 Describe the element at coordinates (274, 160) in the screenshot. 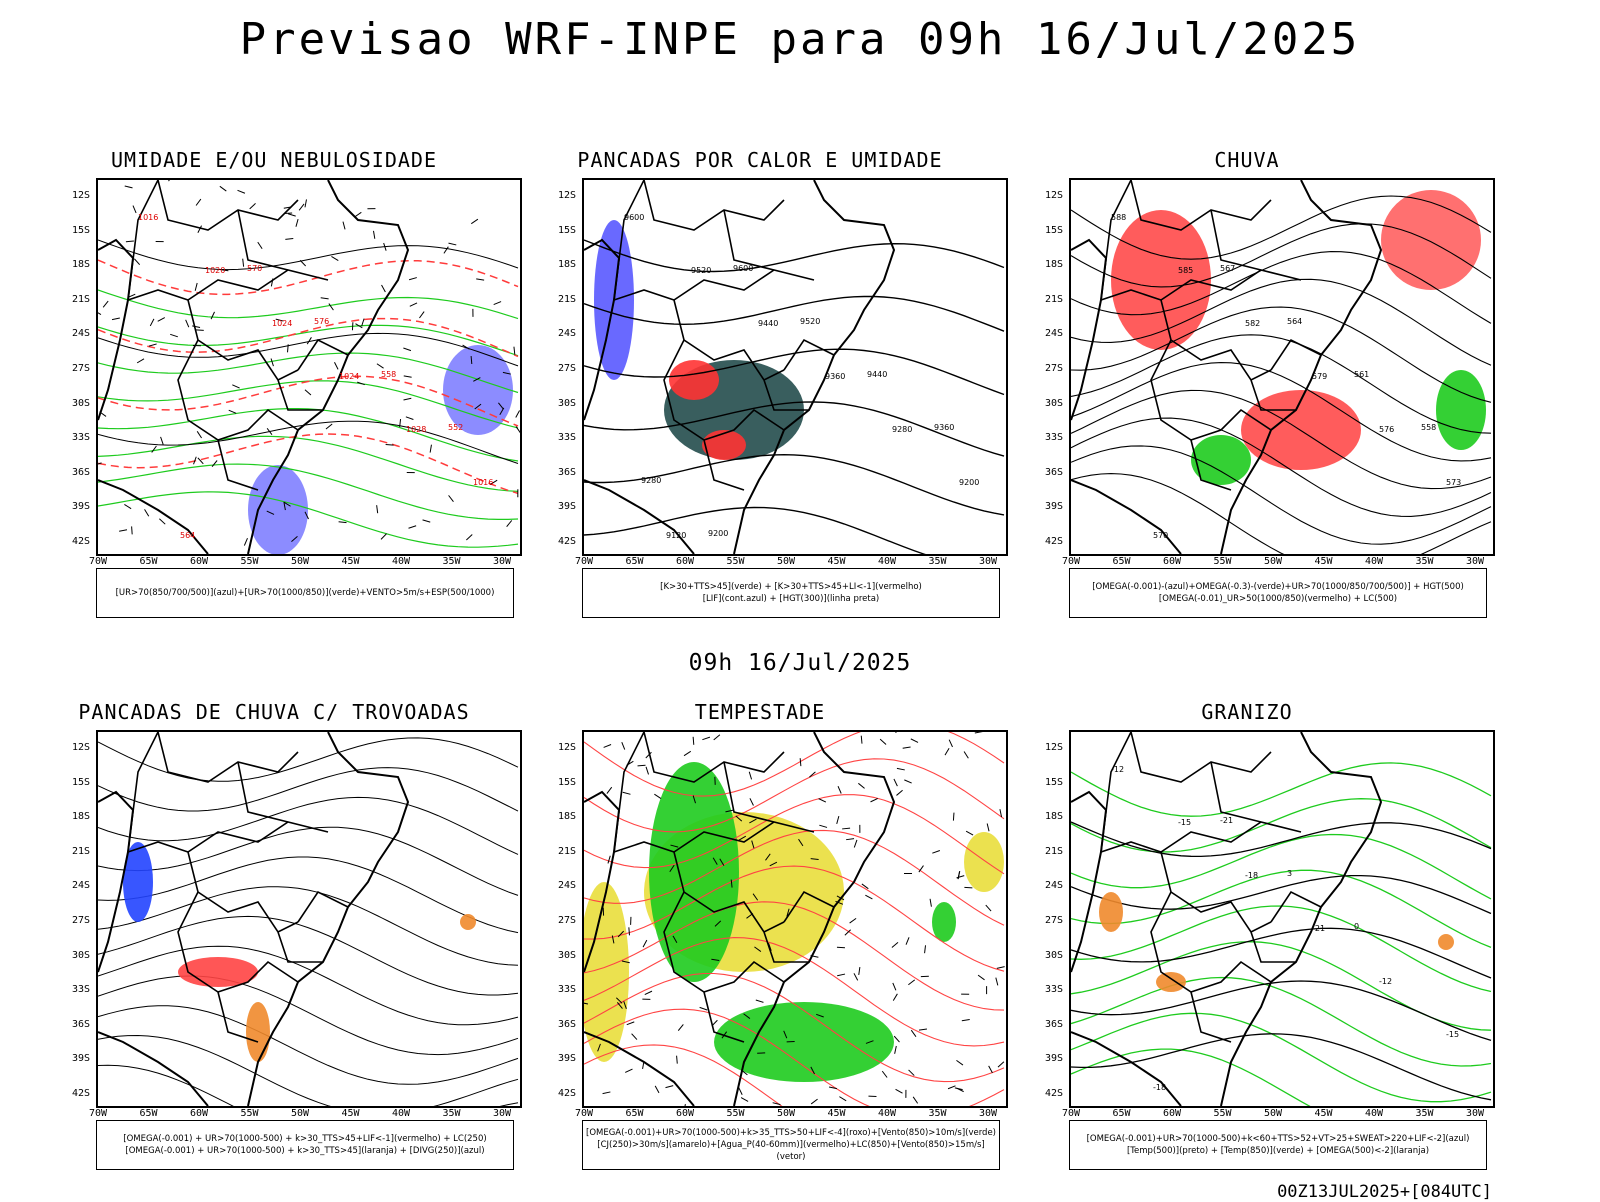

I see `panel-title: UMIDADE E/OU NEBULOSIDADE` at that location.